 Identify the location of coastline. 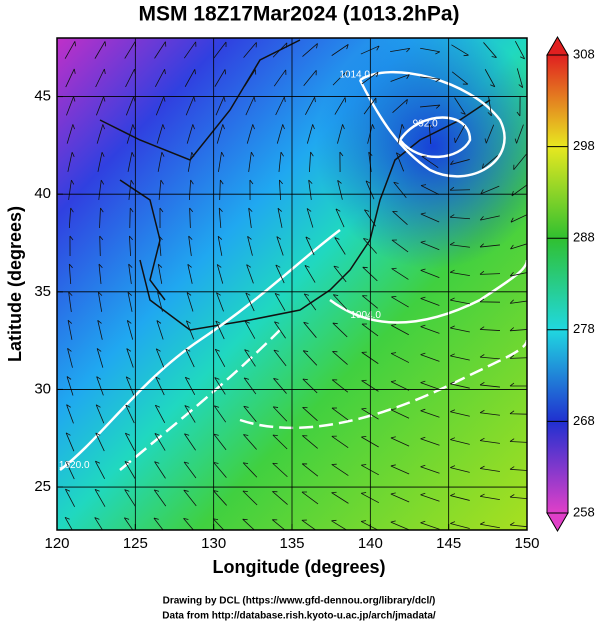
(200, 170).